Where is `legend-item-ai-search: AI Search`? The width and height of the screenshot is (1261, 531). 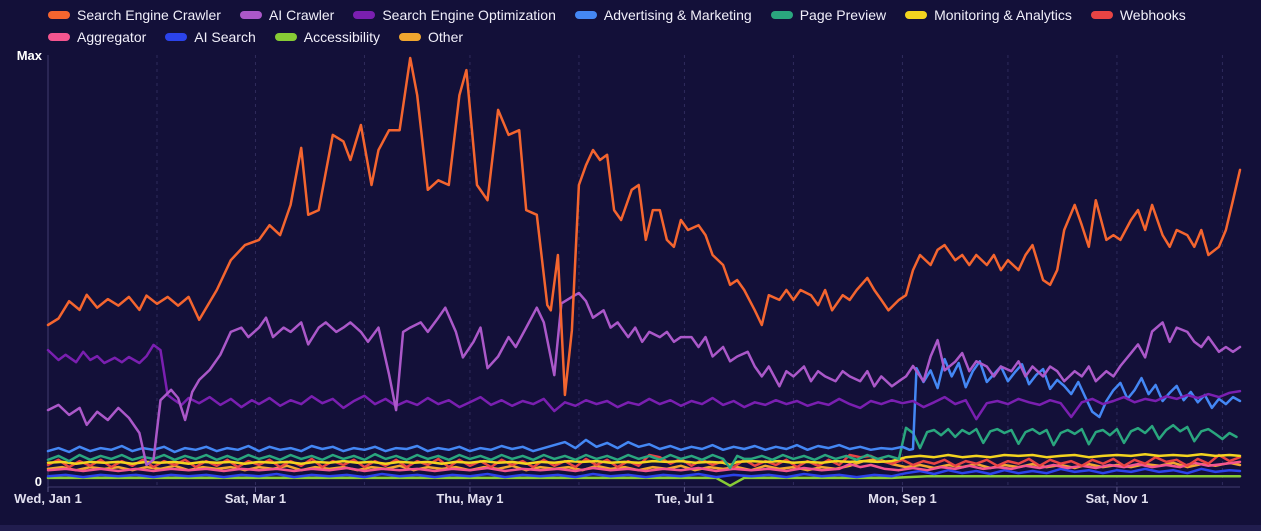 legend-item-ai-search: AI Search is located at coordinates (210, 36).